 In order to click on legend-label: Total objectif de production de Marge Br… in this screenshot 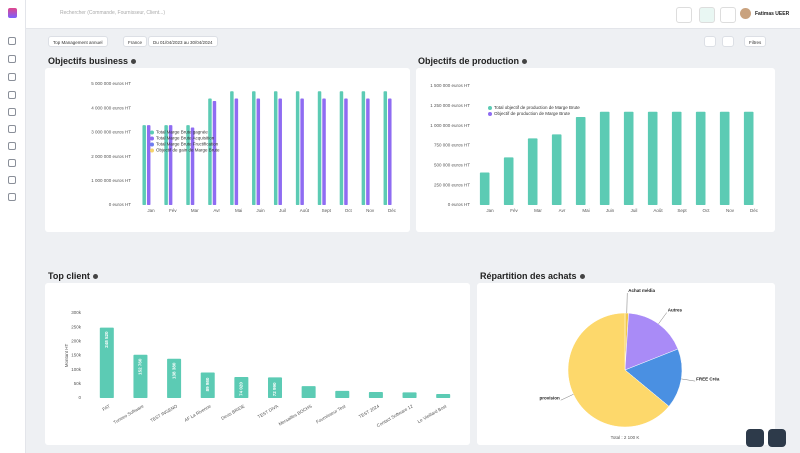, I will do `click(537, 107)`.